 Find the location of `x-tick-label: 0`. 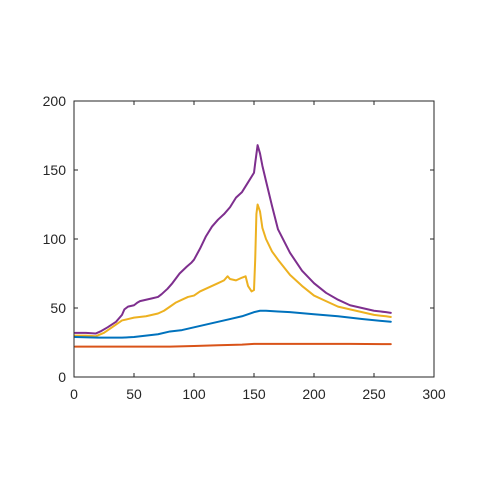

x-tick-label: 0 is located at coordinates (74, 394).